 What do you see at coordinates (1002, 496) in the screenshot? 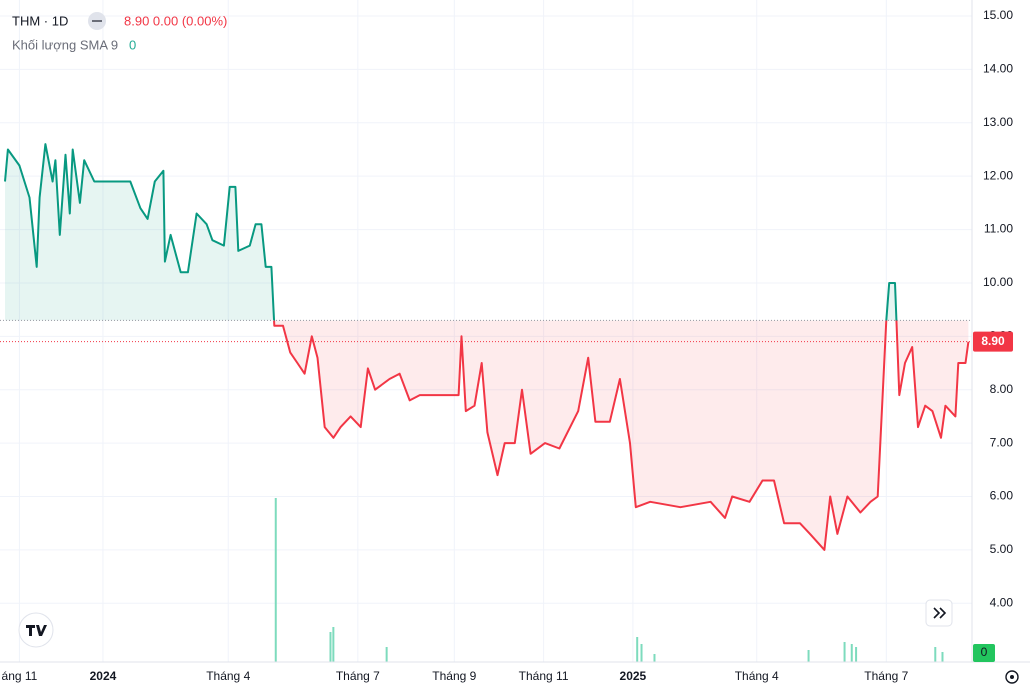
I see `y-tick-label: 6.00` at bounding box center [1002, 496].